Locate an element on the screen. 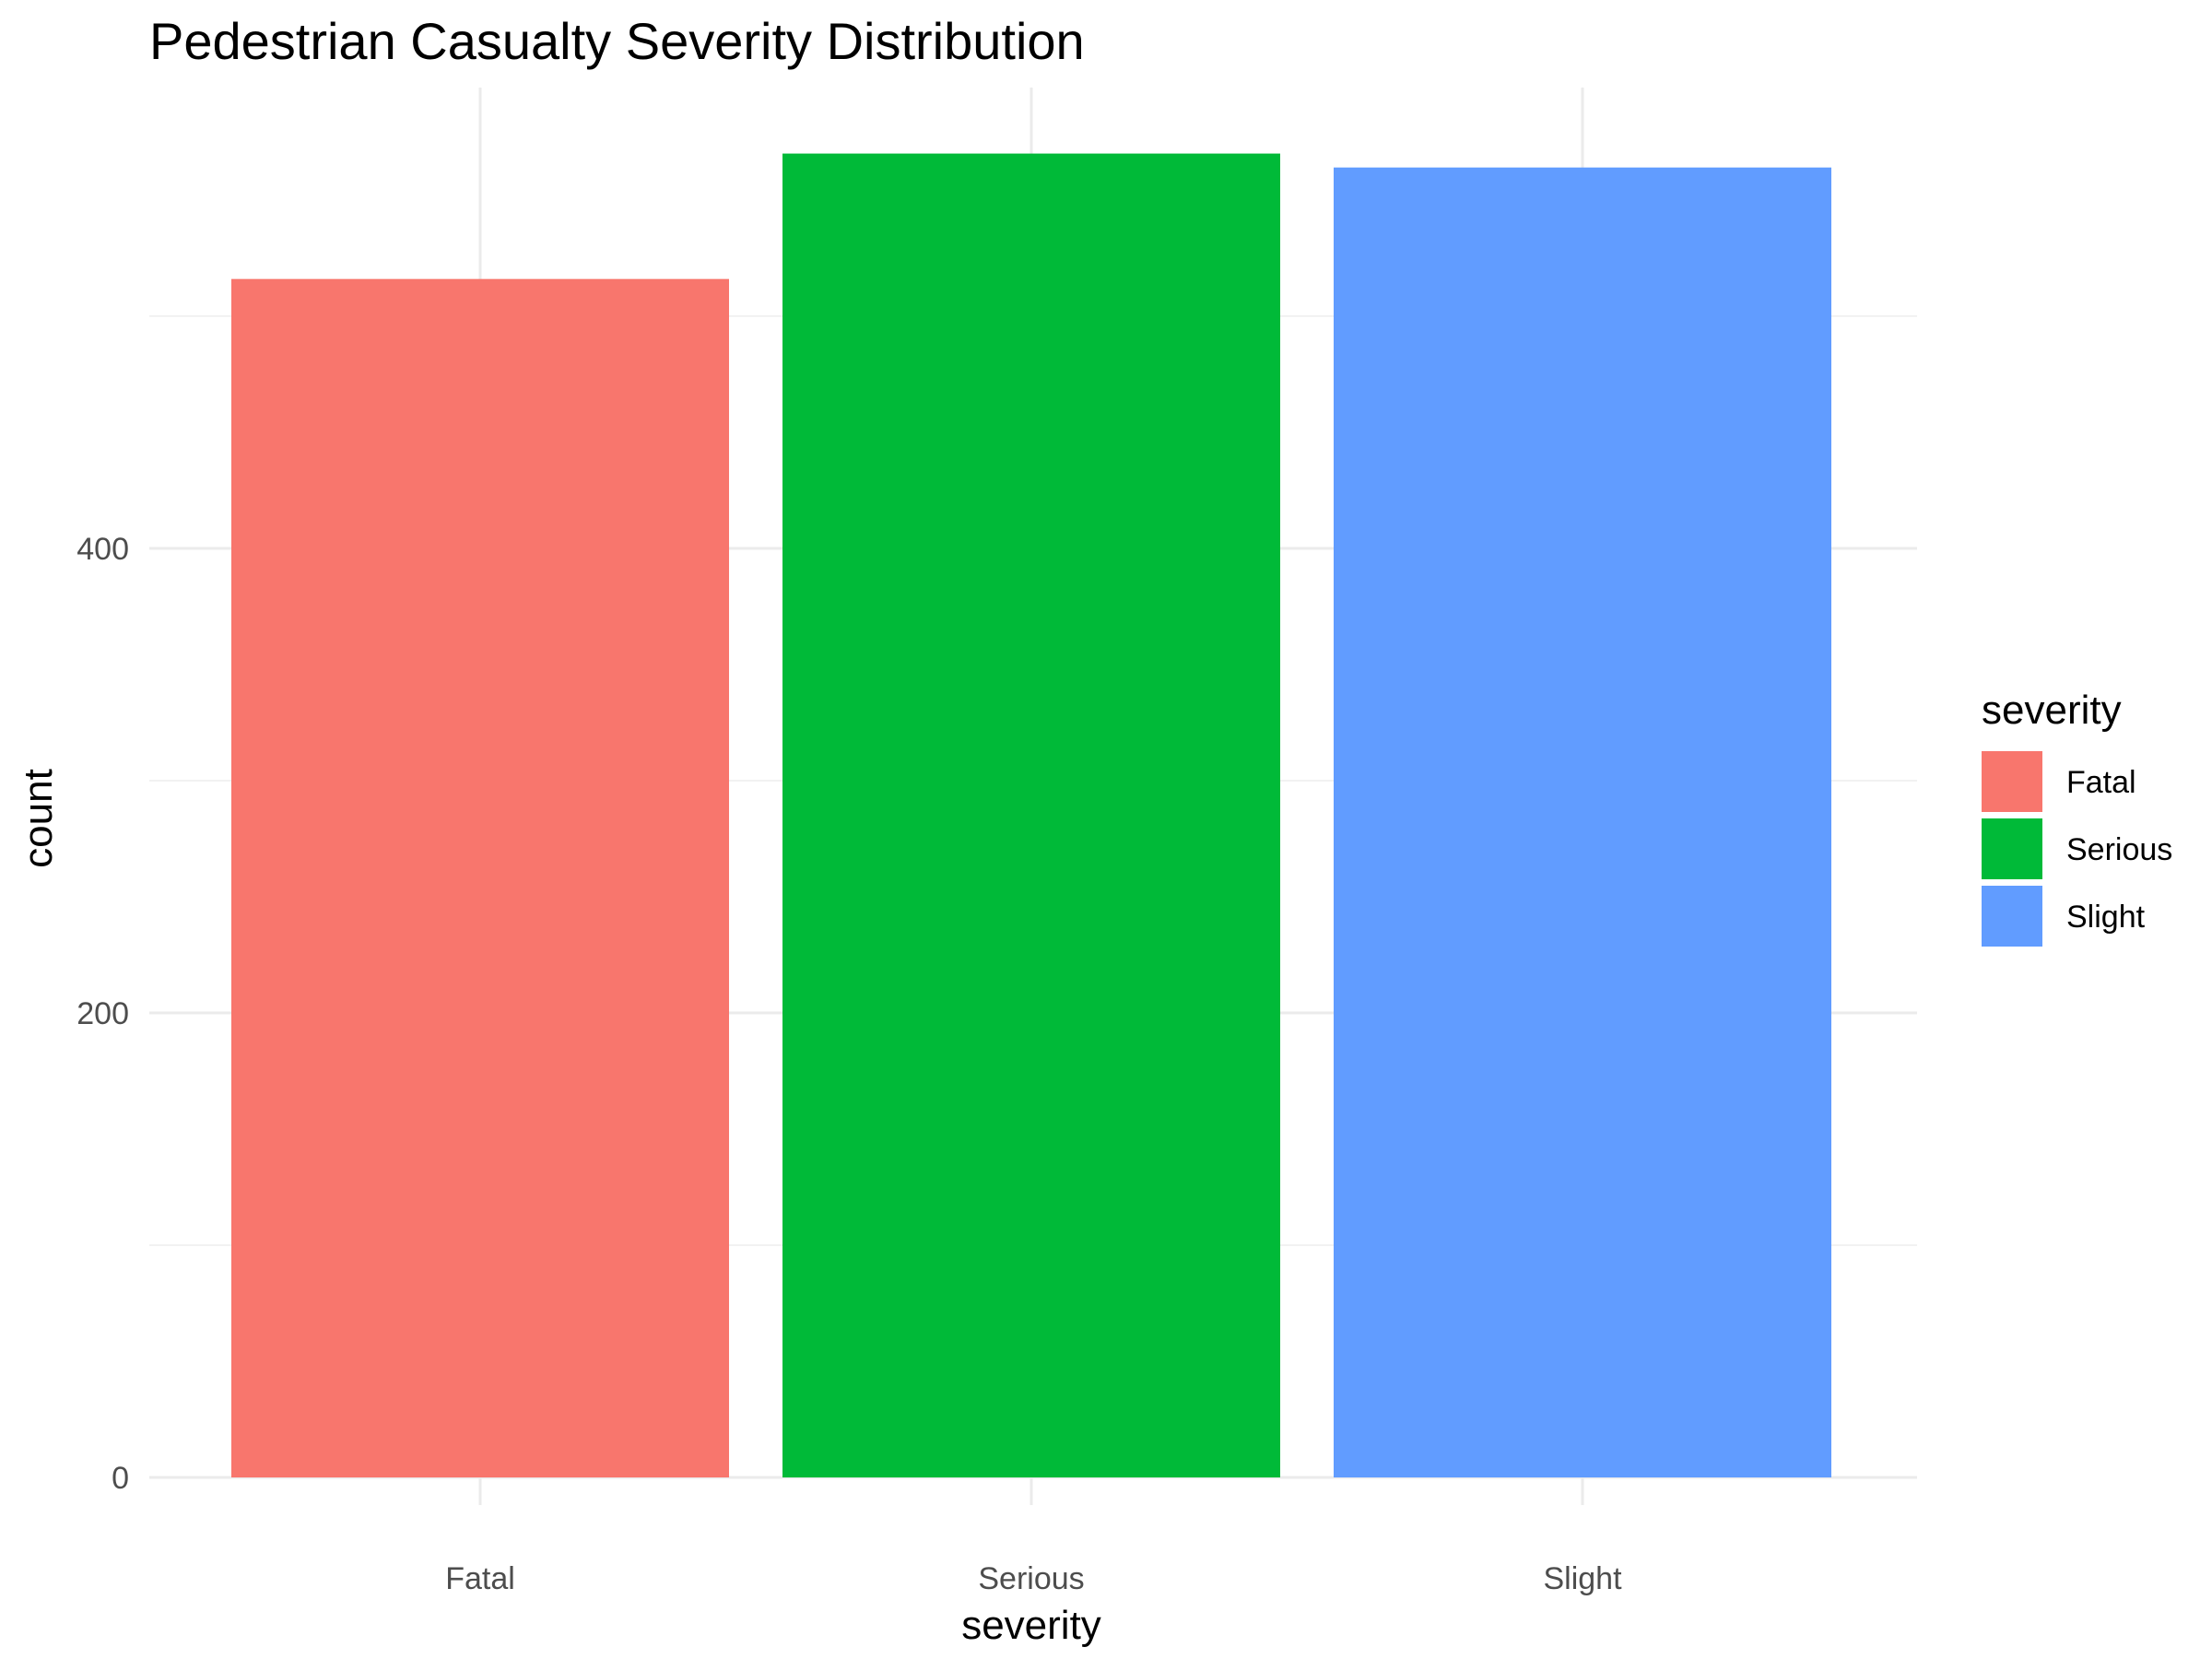 The height and width of the screenshot is (1659, 2212). legend-key-slight is located at coordinates (2012, 916).